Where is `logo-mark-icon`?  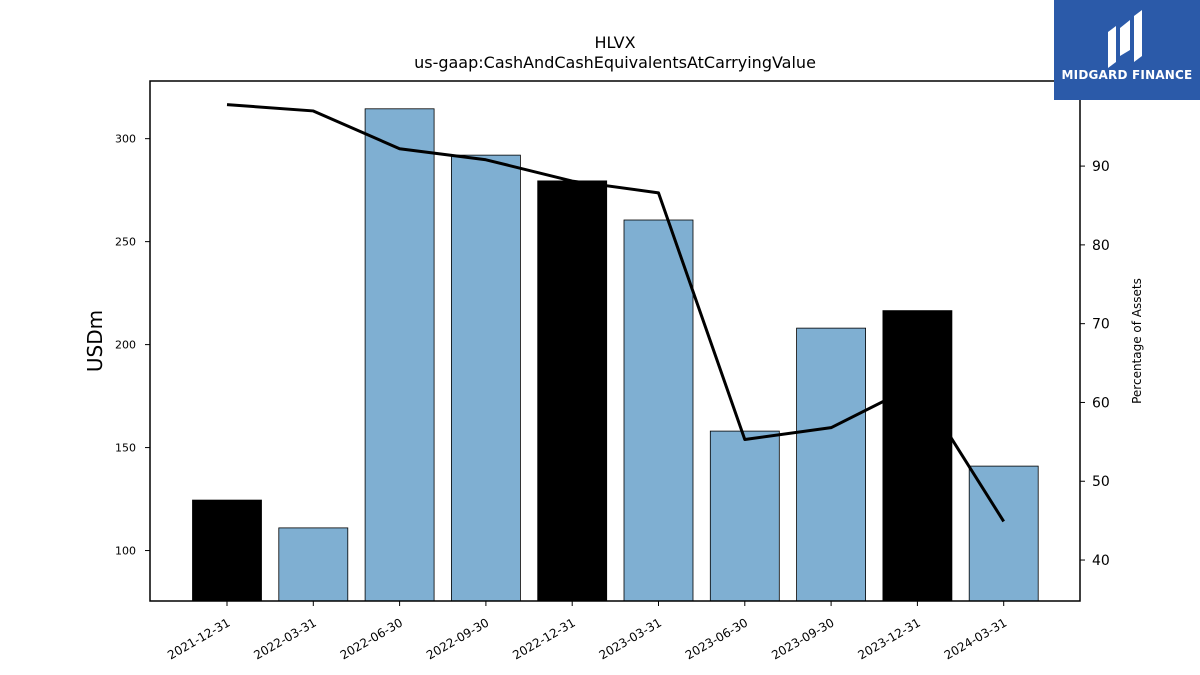 logo-mark-icon is located at coordinates (1125, 39).